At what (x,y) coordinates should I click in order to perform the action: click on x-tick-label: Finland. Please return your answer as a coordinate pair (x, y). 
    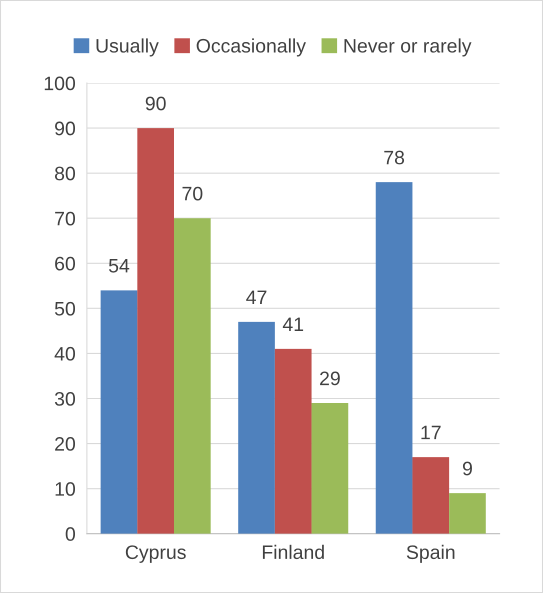
    Looking at the image, I should click on (293, 552).